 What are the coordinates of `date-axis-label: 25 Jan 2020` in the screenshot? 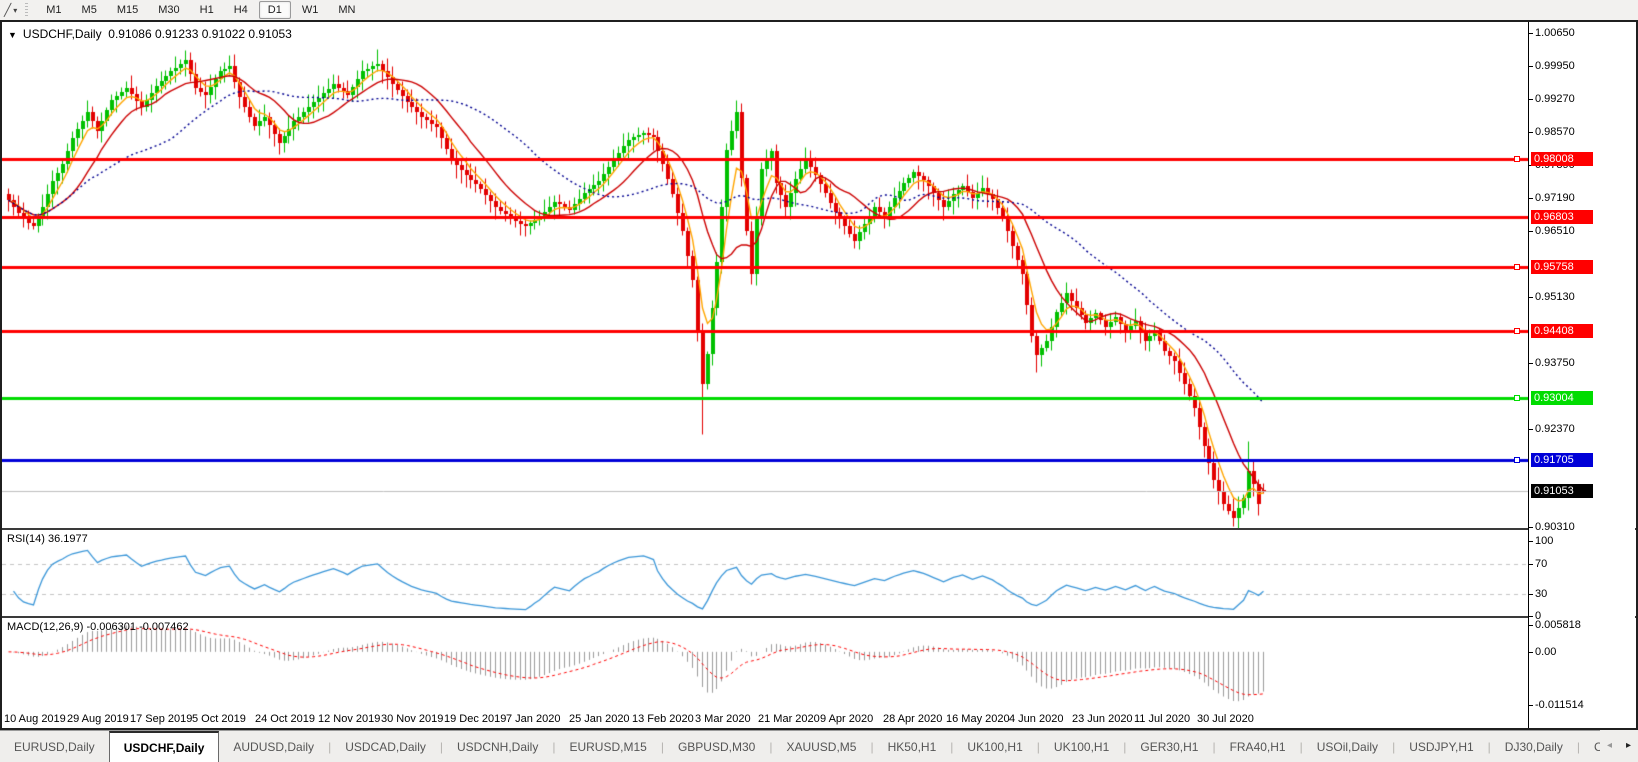 It's located at (599, 719).